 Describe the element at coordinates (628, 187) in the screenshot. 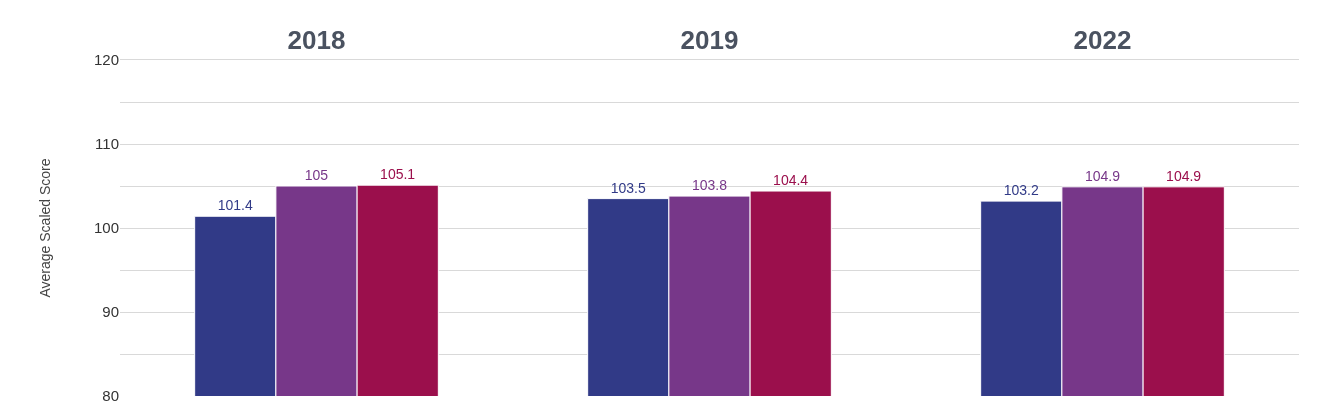

I see `data-label: 103.5` at that location.